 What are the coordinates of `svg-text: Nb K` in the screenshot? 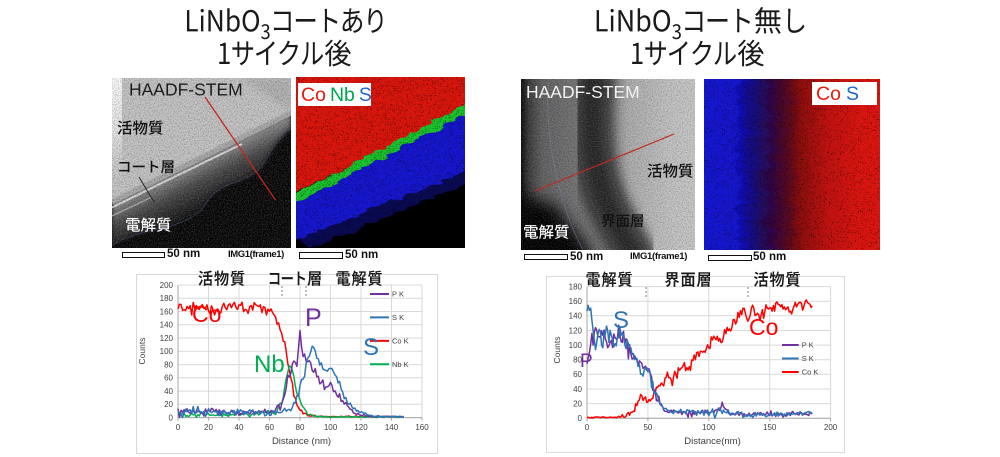 It's located at (400, 364).